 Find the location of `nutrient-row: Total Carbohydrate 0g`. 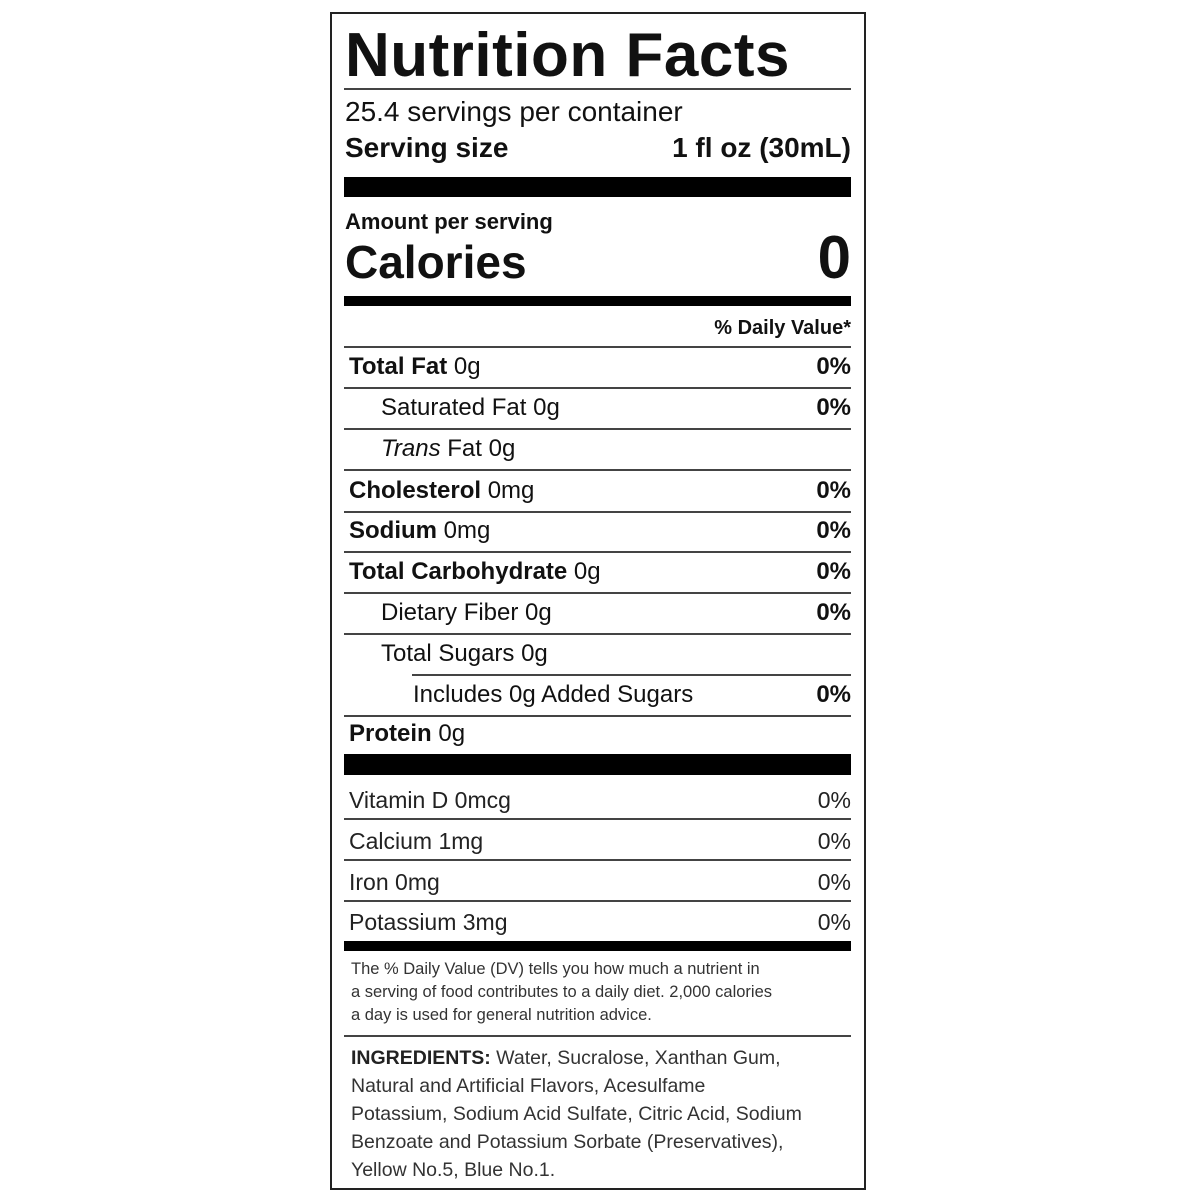

nutrient-row: Total Carbohydrate 0g is located at coordinates (475, 572).